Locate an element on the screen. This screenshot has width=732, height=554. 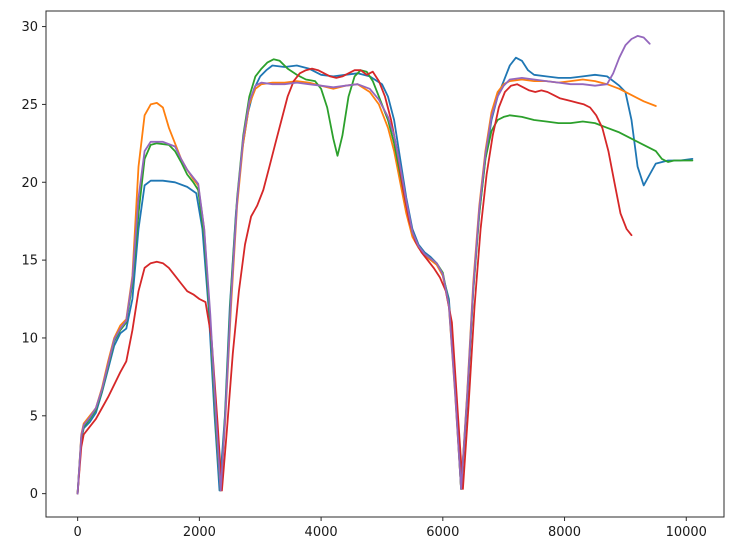
y-tick-label: 0 is located at coordinates (34, 494).